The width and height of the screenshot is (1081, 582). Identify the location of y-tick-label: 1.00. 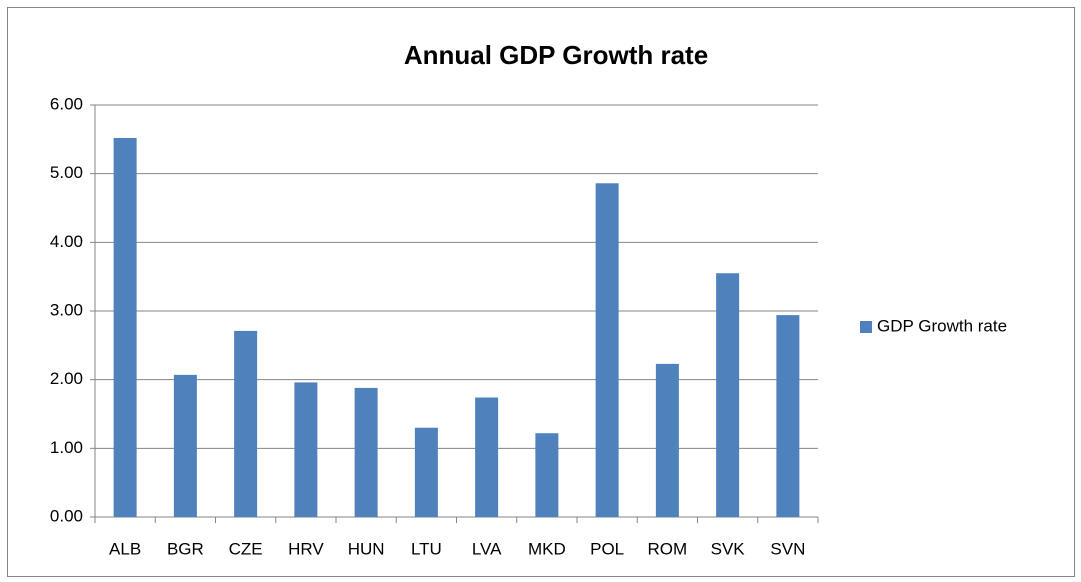
(66, 447).